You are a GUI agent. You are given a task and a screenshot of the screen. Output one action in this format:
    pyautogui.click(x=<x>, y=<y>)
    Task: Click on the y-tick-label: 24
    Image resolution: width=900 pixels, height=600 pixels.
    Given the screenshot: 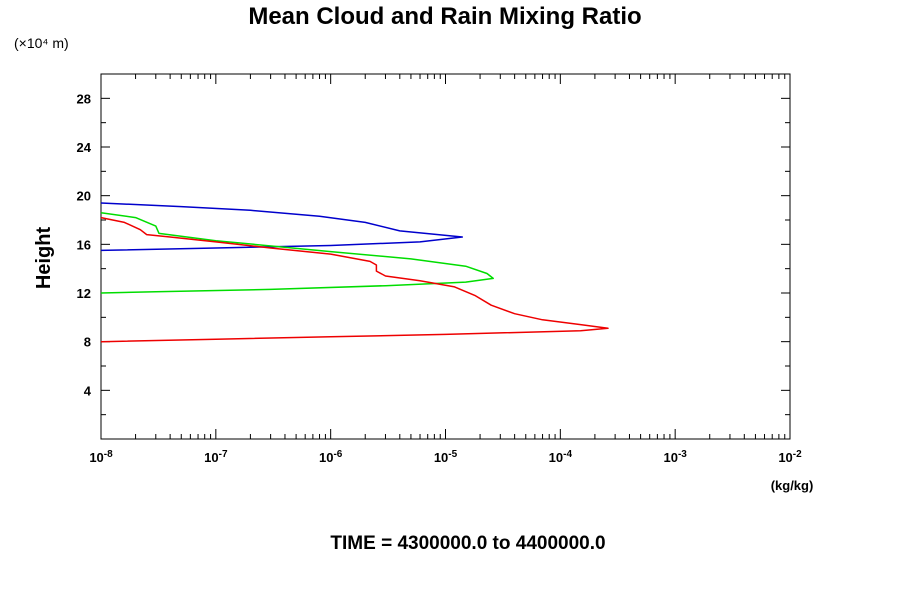 What is the action you would take?
    pyautogui.click(x=84, y=147)
    